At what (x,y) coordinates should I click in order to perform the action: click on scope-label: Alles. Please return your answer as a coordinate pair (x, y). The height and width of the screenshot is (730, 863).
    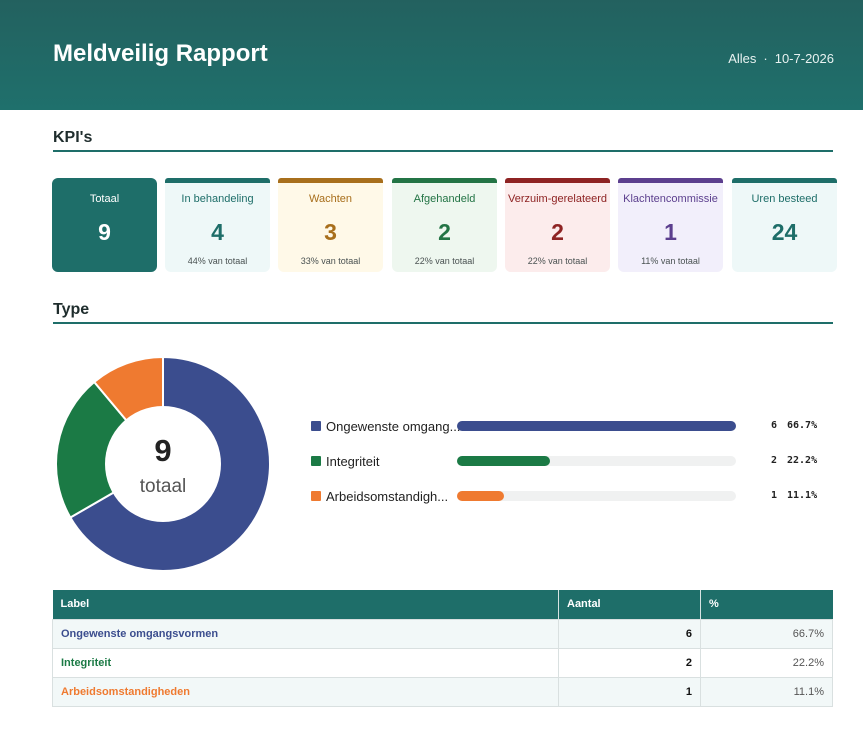
    Looking at the image, I should click on (742, 58).